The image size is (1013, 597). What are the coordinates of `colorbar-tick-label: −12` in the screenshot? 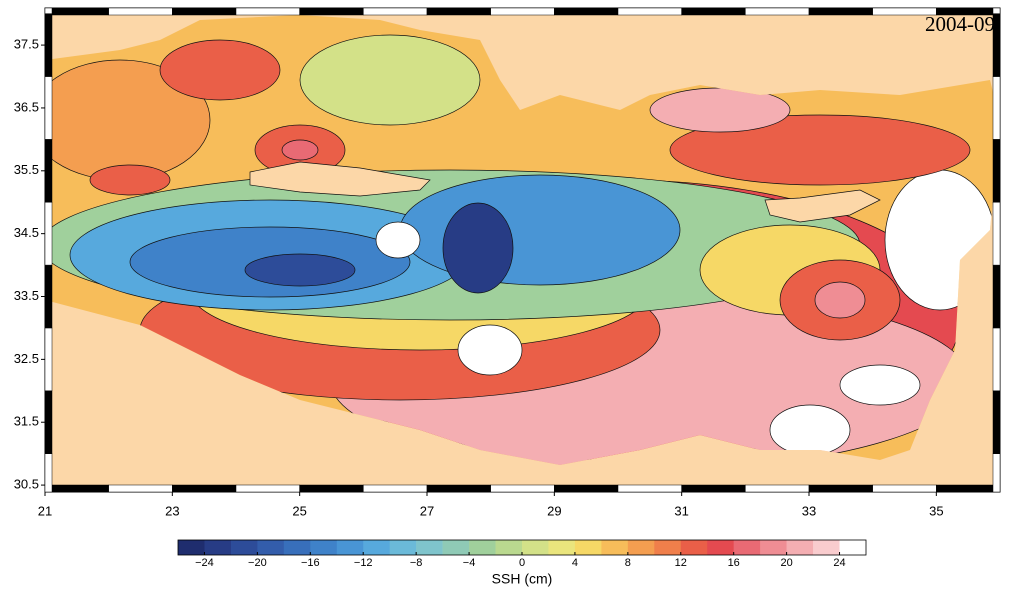 It's located at (363, 563).